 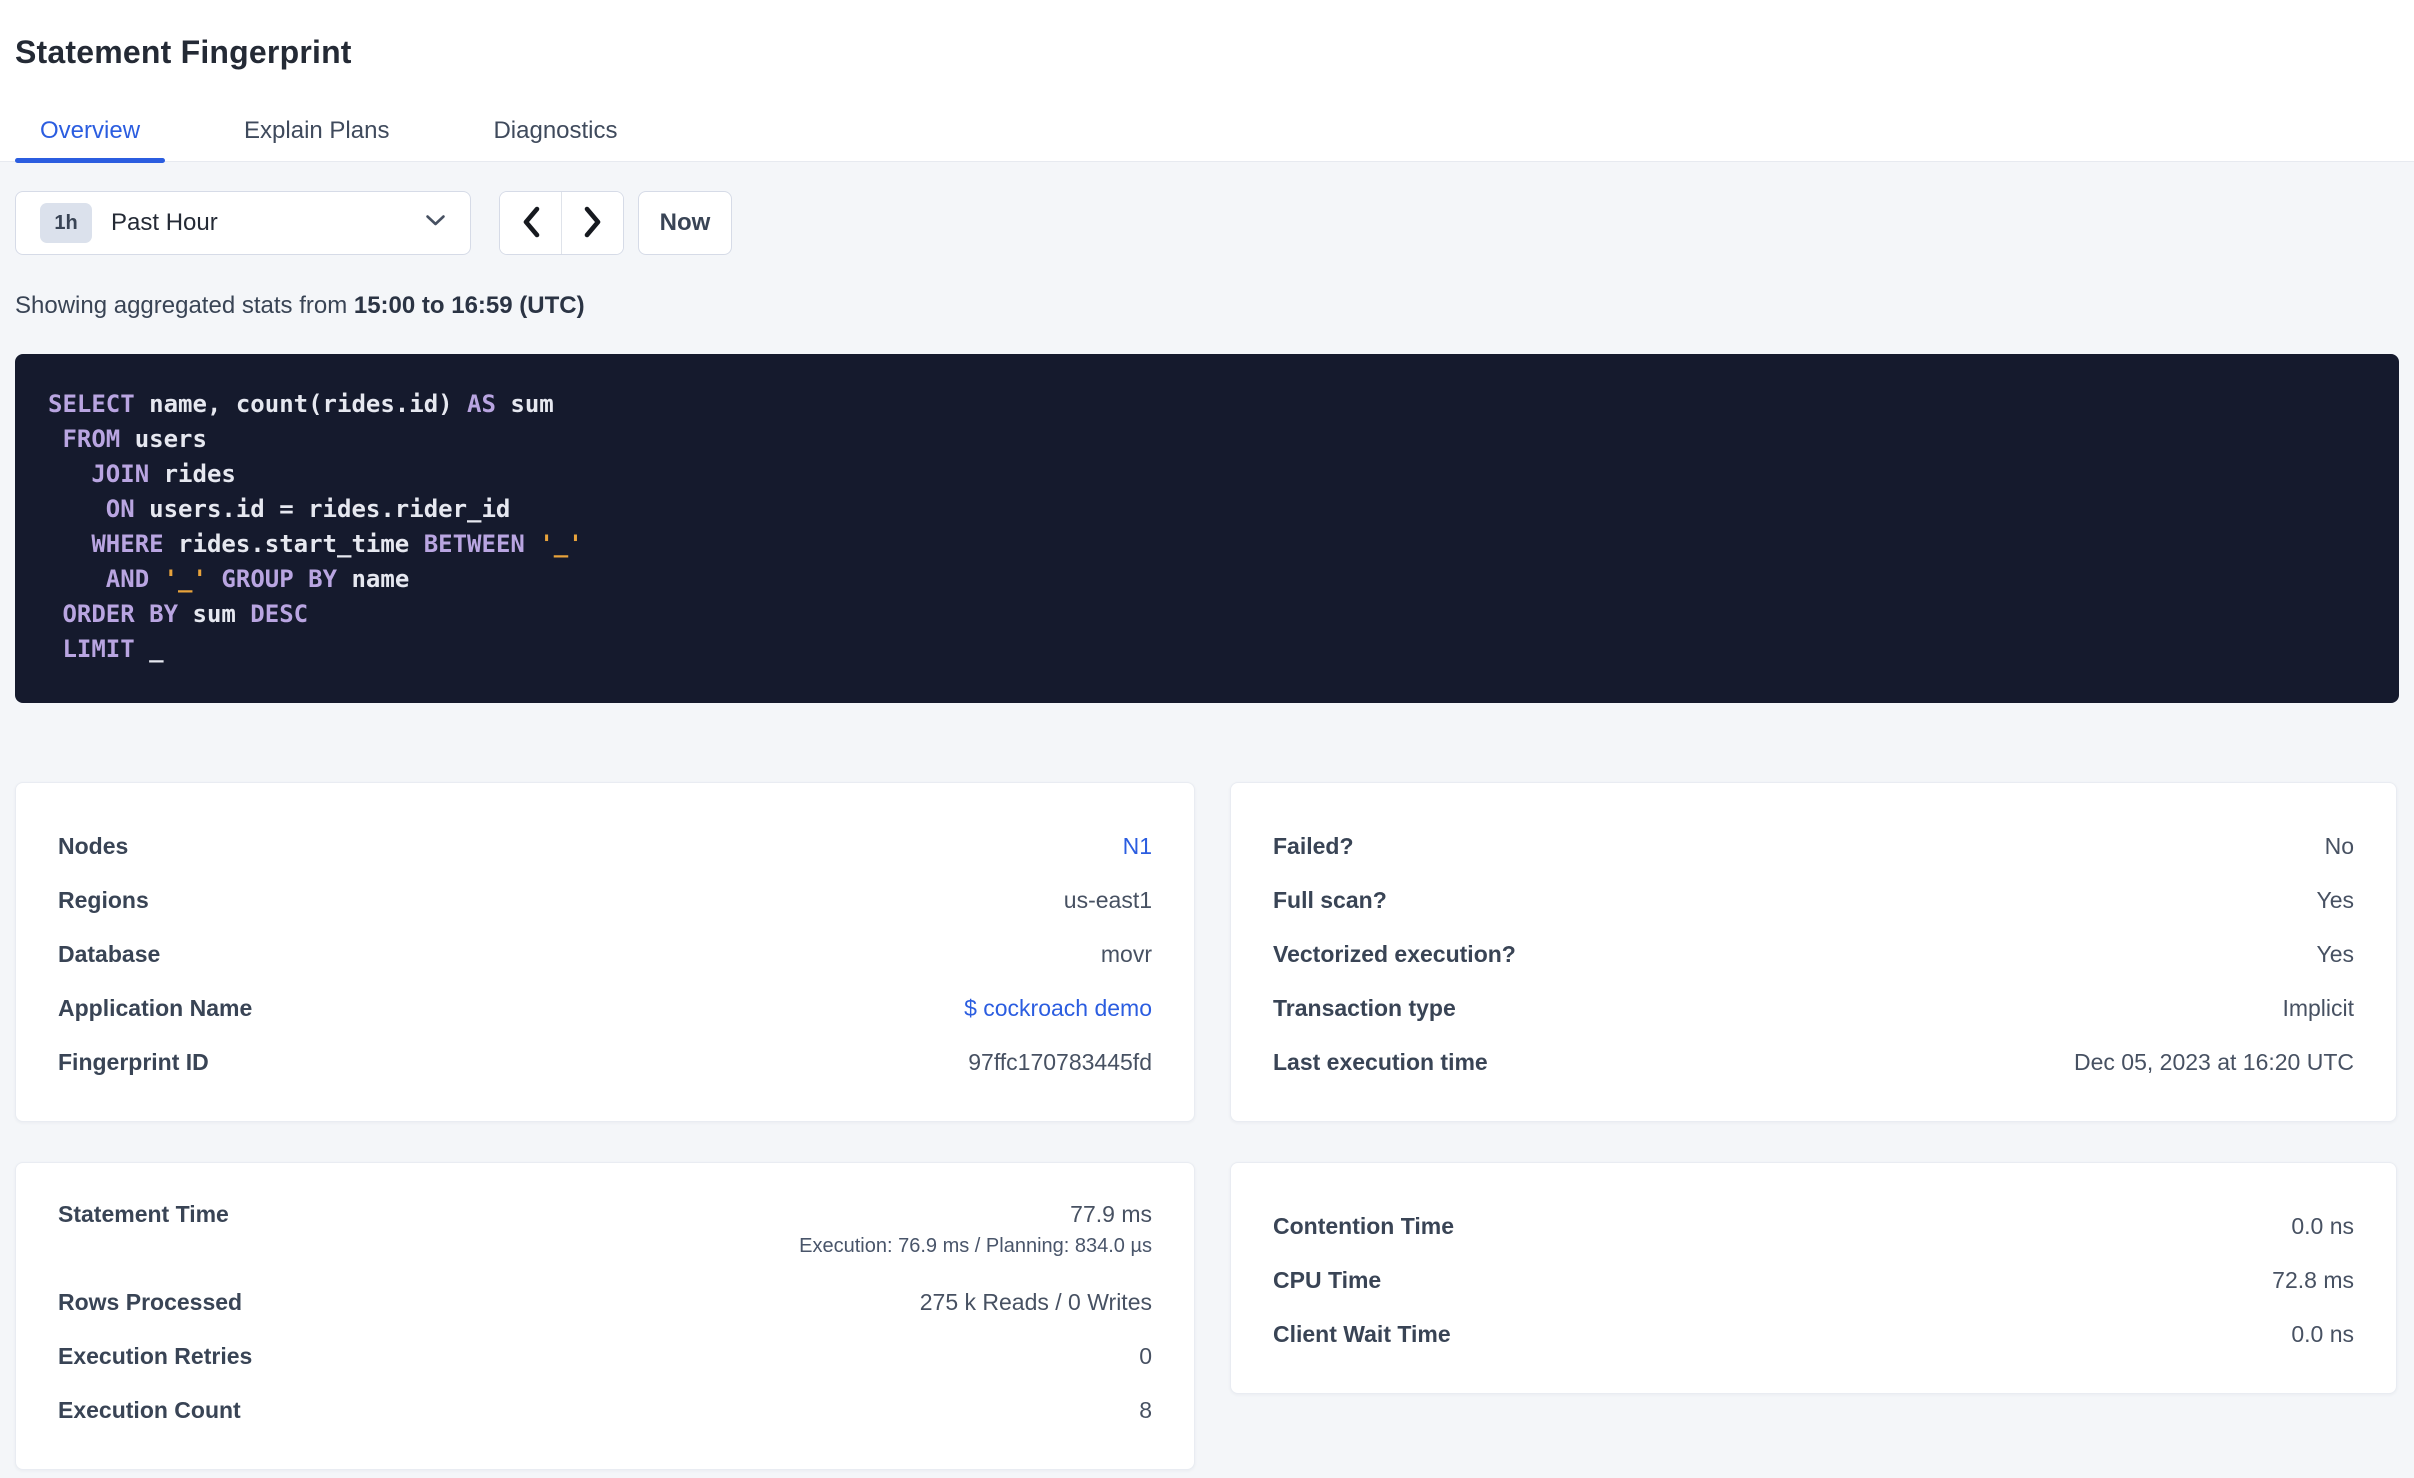 I want to click on tab-label: Explain Plans, so click(x=317, y=130).